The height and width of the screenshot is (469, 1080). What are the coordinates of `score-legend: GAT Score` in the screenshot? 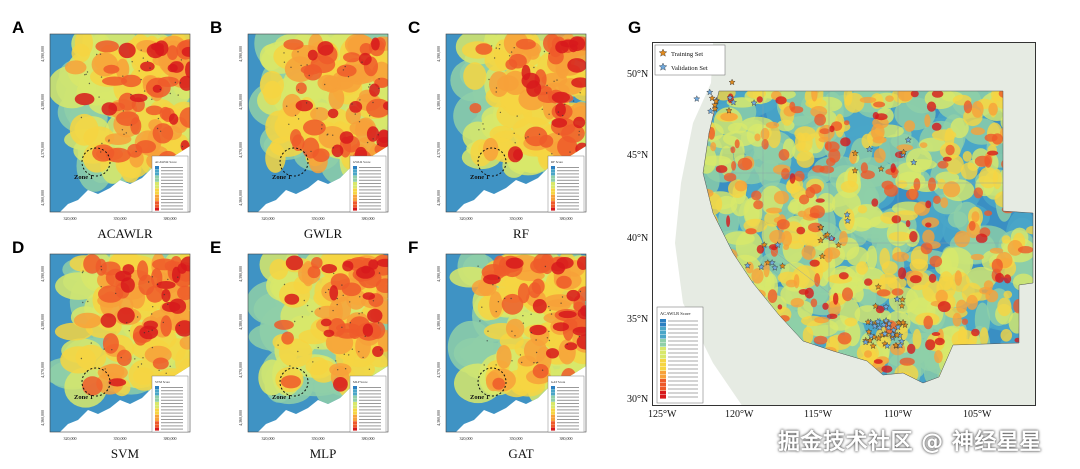 It's located at (566, 404).